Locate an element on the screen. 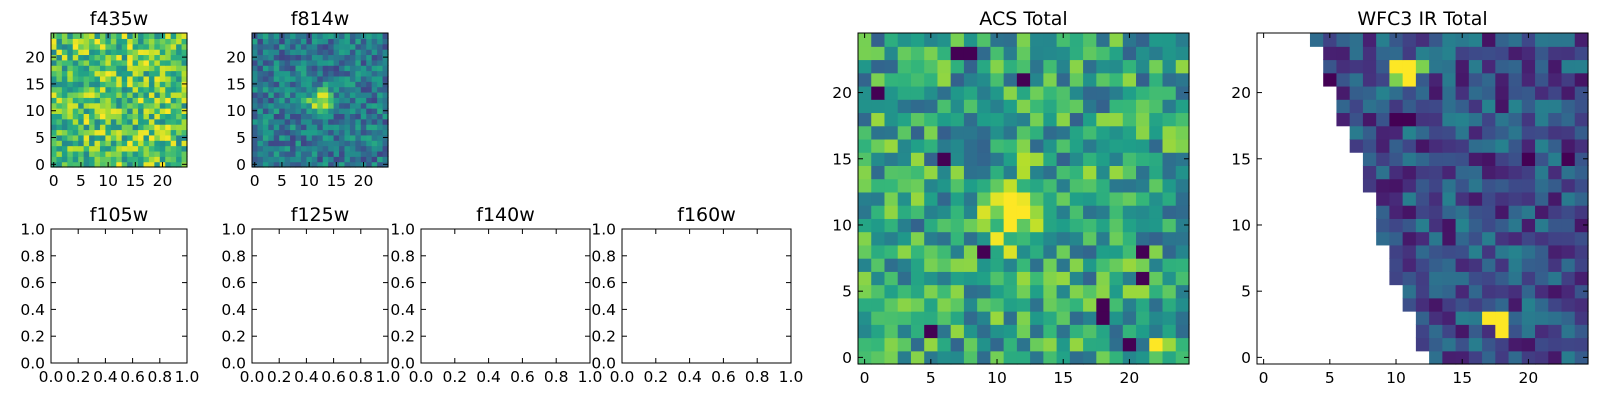 The height and width of the screenshot is (400, 1600). y-tick-label: 10 is located at coordinates (236, 111).